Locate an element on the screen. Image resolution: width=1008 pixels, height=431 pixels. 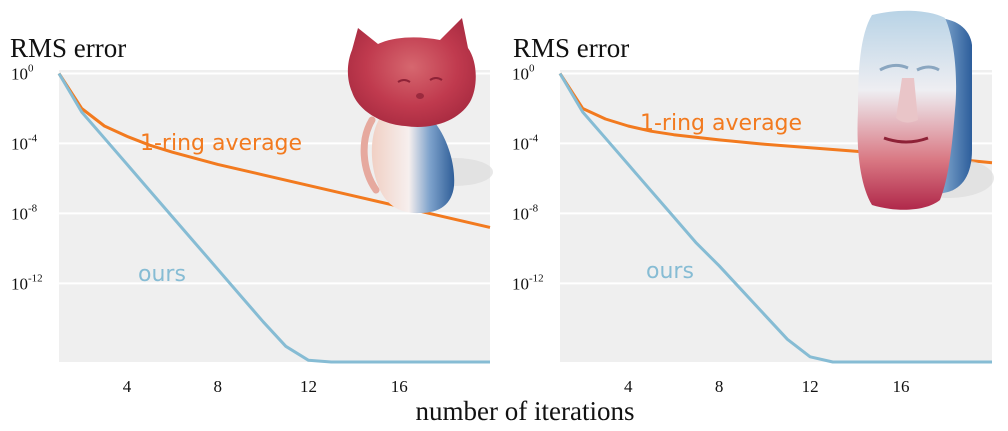
x-axis-title: number of iterations is located at coordinates (525, 411).